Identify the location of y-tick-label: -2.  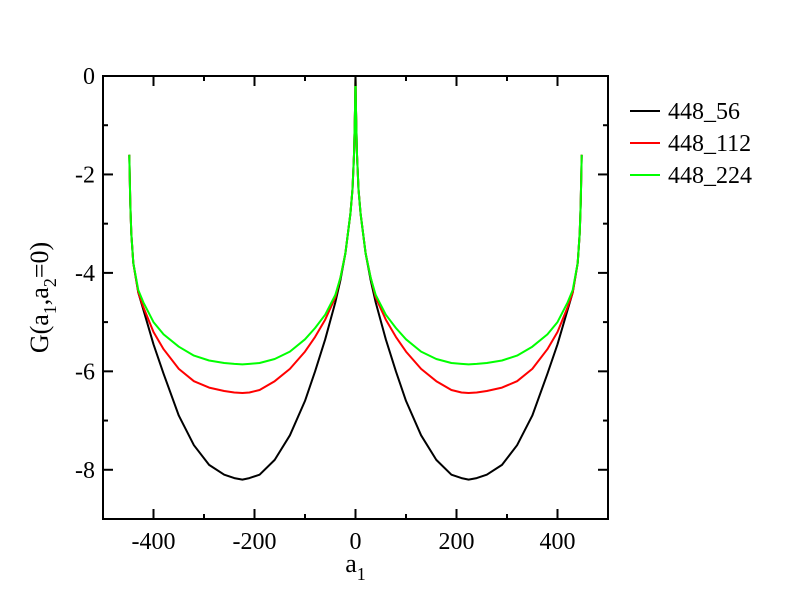
(85, 175).